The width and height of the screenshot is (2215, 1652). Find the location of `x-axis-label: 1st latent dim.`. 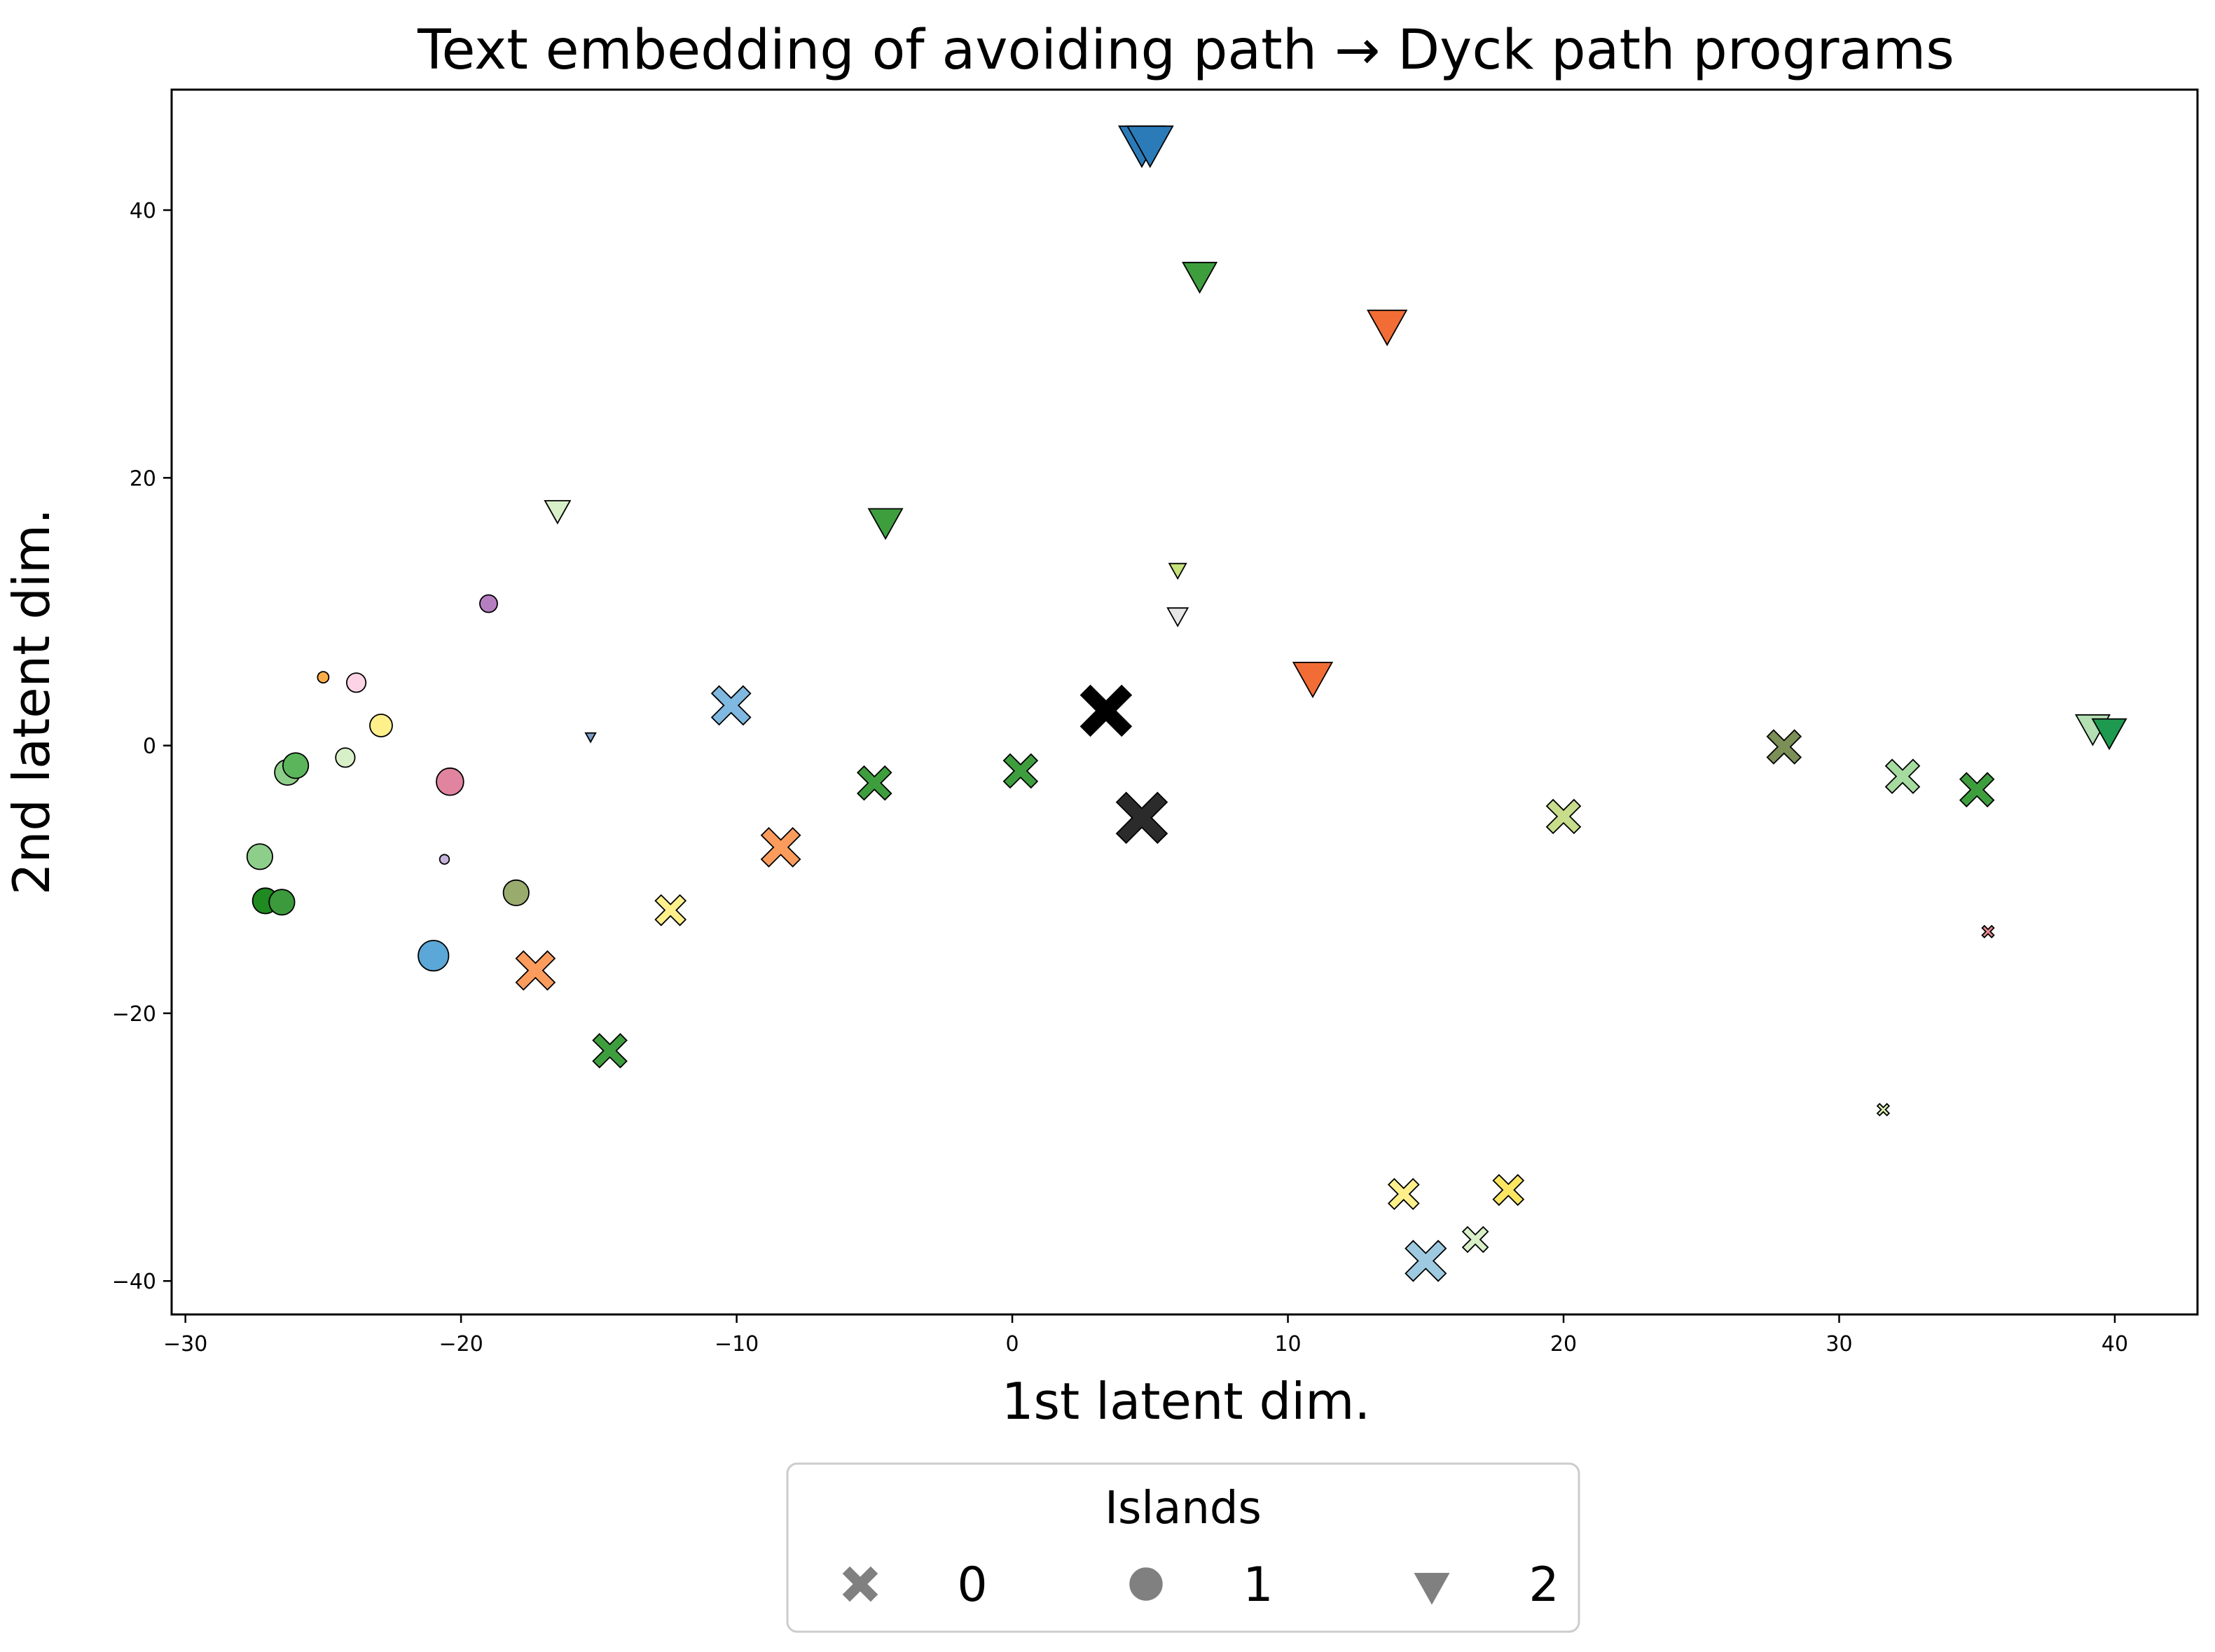

x-axis-label: 1st latent dim. is located at coordinates (1187, 1401).